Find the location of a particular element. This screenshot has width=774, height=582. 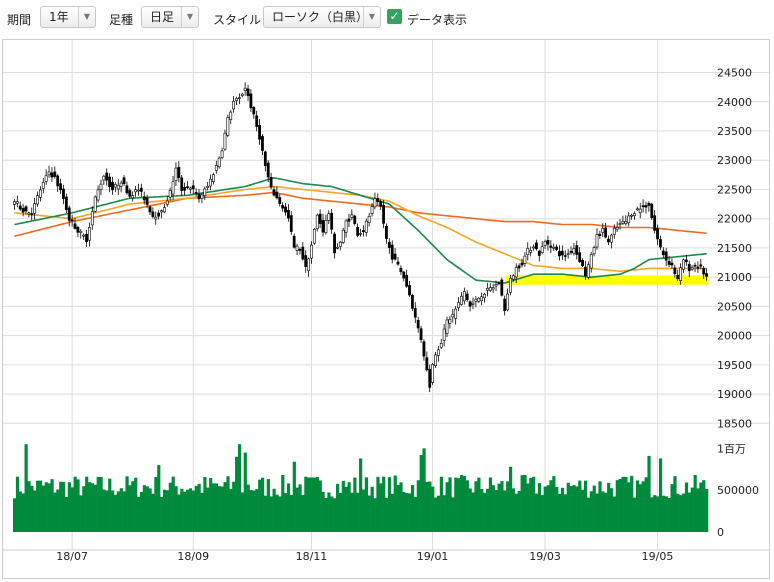

volume-tick-label: 500000 is located at coordinates (738, 490).